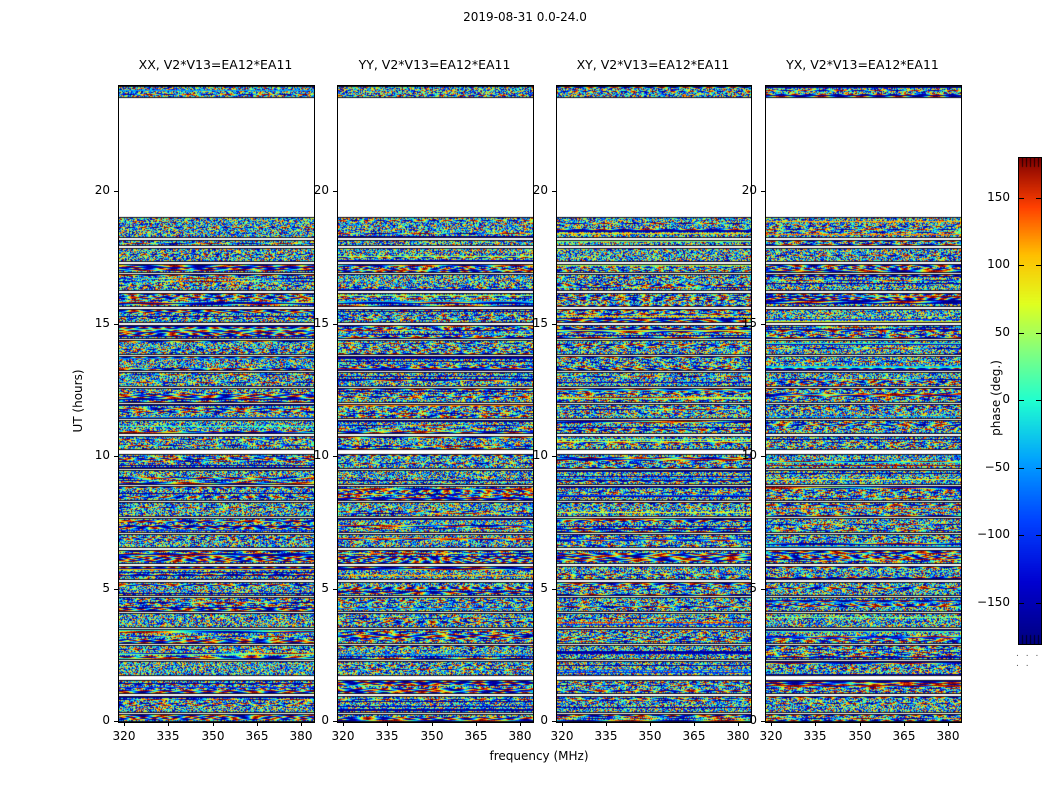  Describe the element at coordinates (215, 64) in the screenshot. I see `panel-title-xx: XX, V2*V13=EA12*EA11` at that location.